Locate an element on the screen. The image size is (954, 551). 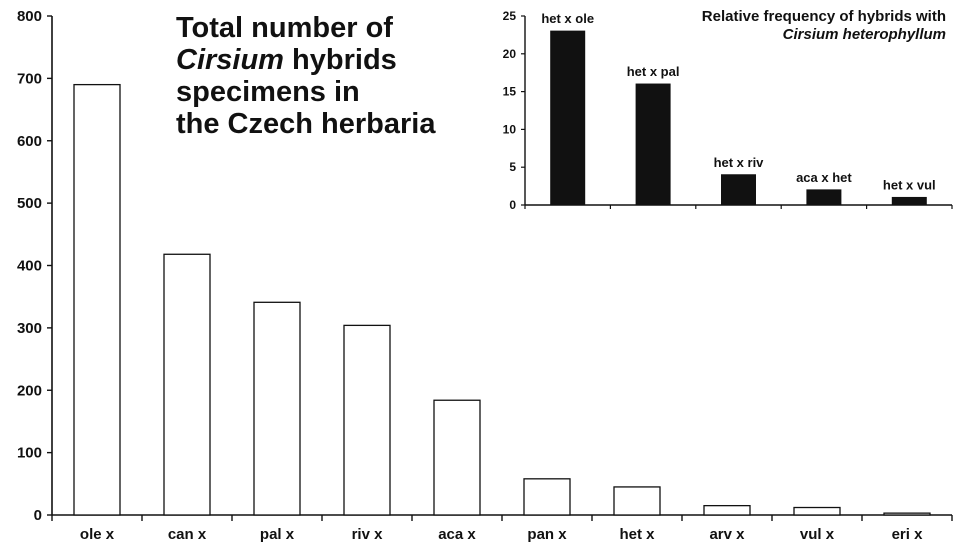
inset-title-italic: Cirsium heterophyllum is located at coordinates (864, 34).